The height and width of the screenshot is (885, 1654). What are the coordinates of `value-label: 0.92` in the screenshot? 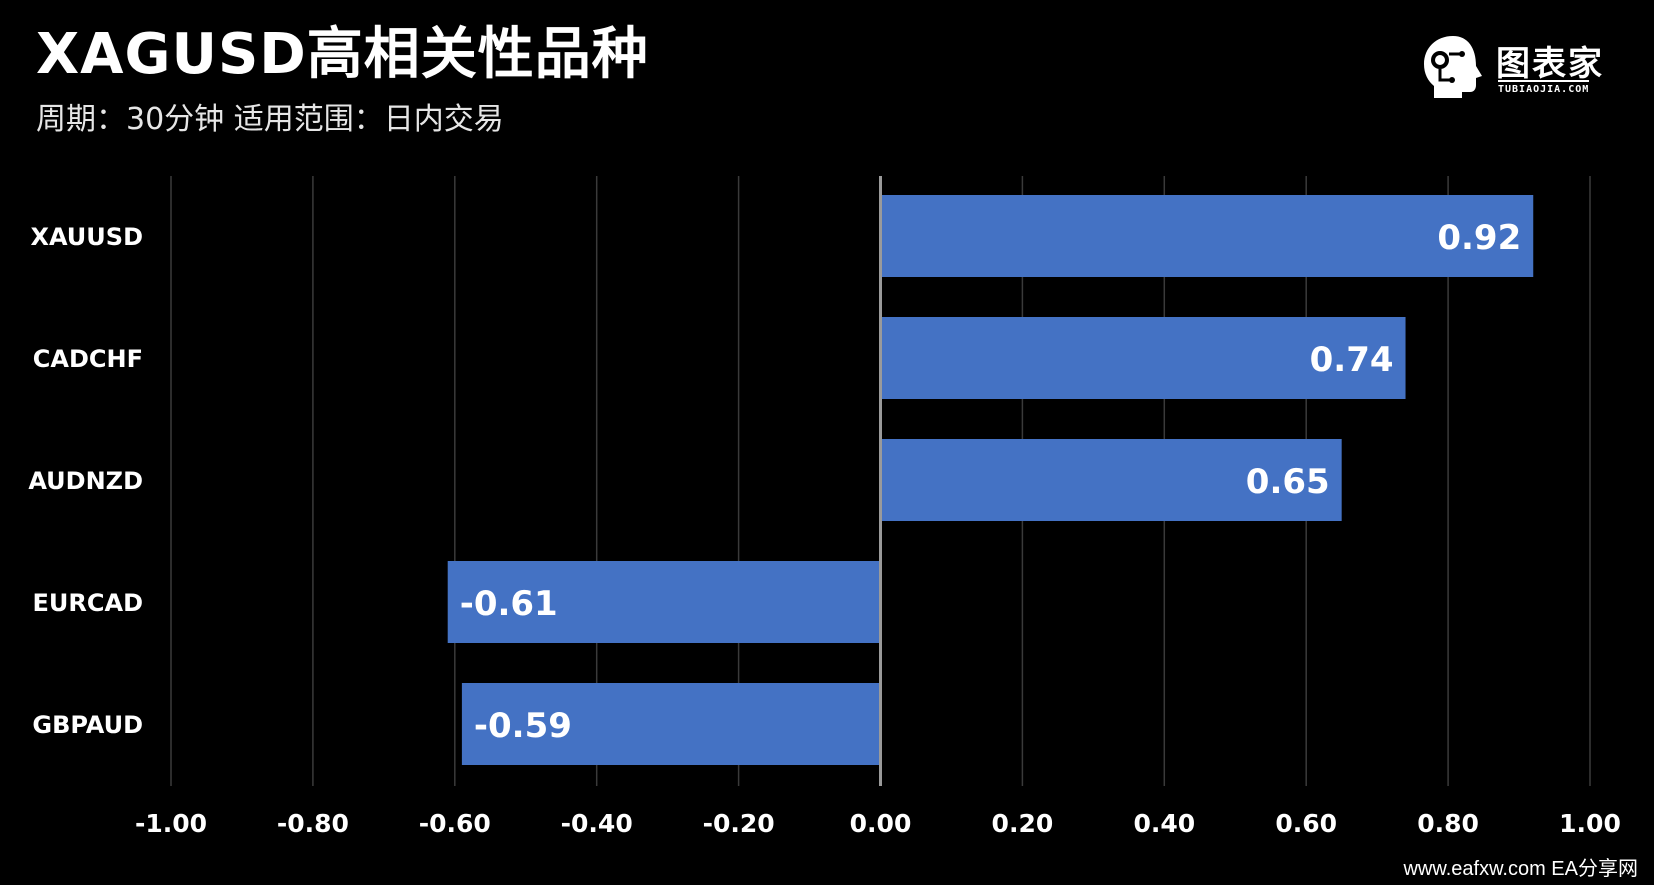 It's located at (1479, 238).